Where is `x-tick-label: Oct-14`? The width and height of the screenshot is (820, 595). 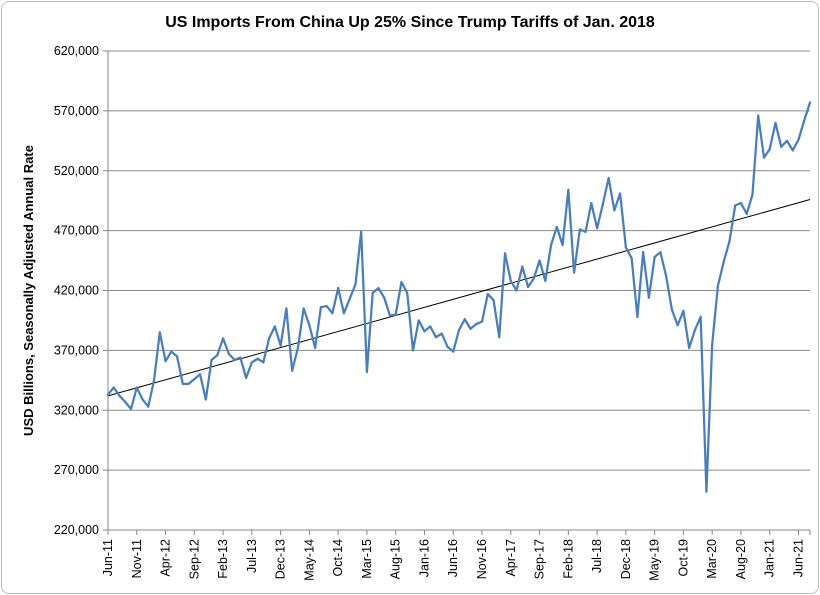
x-tick-label: Oct-14 is located at coordinates (338, 558).